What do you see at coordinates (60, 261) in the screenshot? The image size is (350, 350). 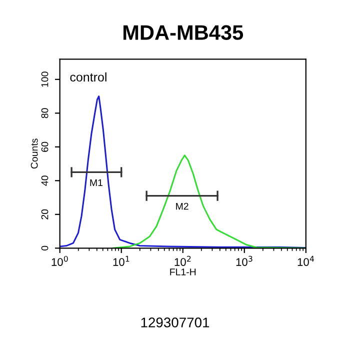 I see `x-tick-label: 10$^{0}$` at bounding box center [60, 261].